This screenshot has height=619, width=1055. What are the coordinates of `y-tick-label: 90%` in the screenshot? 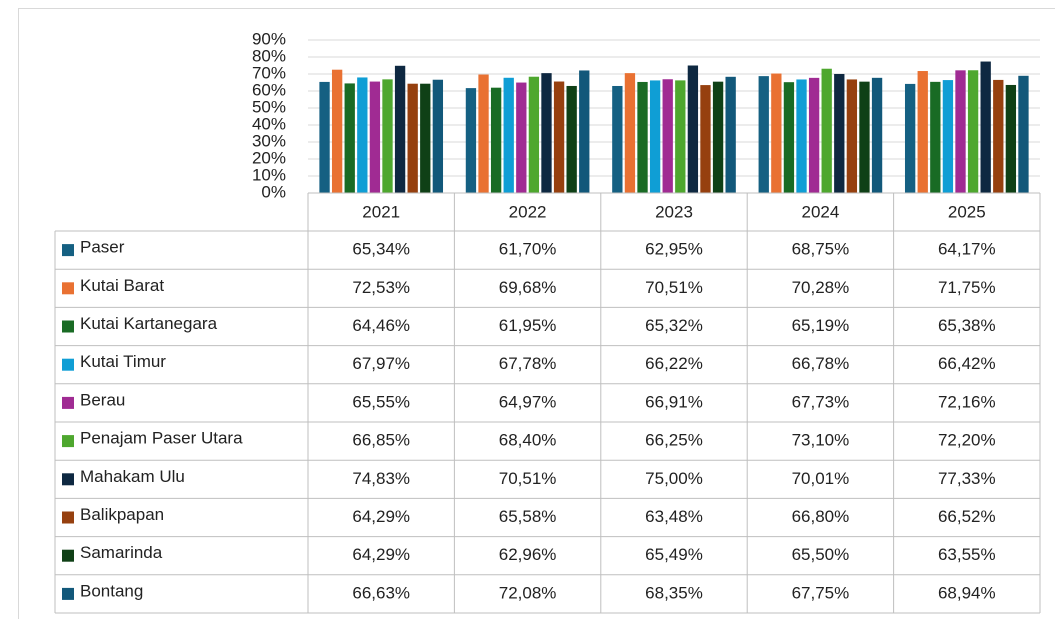 It's located at (269, 38).